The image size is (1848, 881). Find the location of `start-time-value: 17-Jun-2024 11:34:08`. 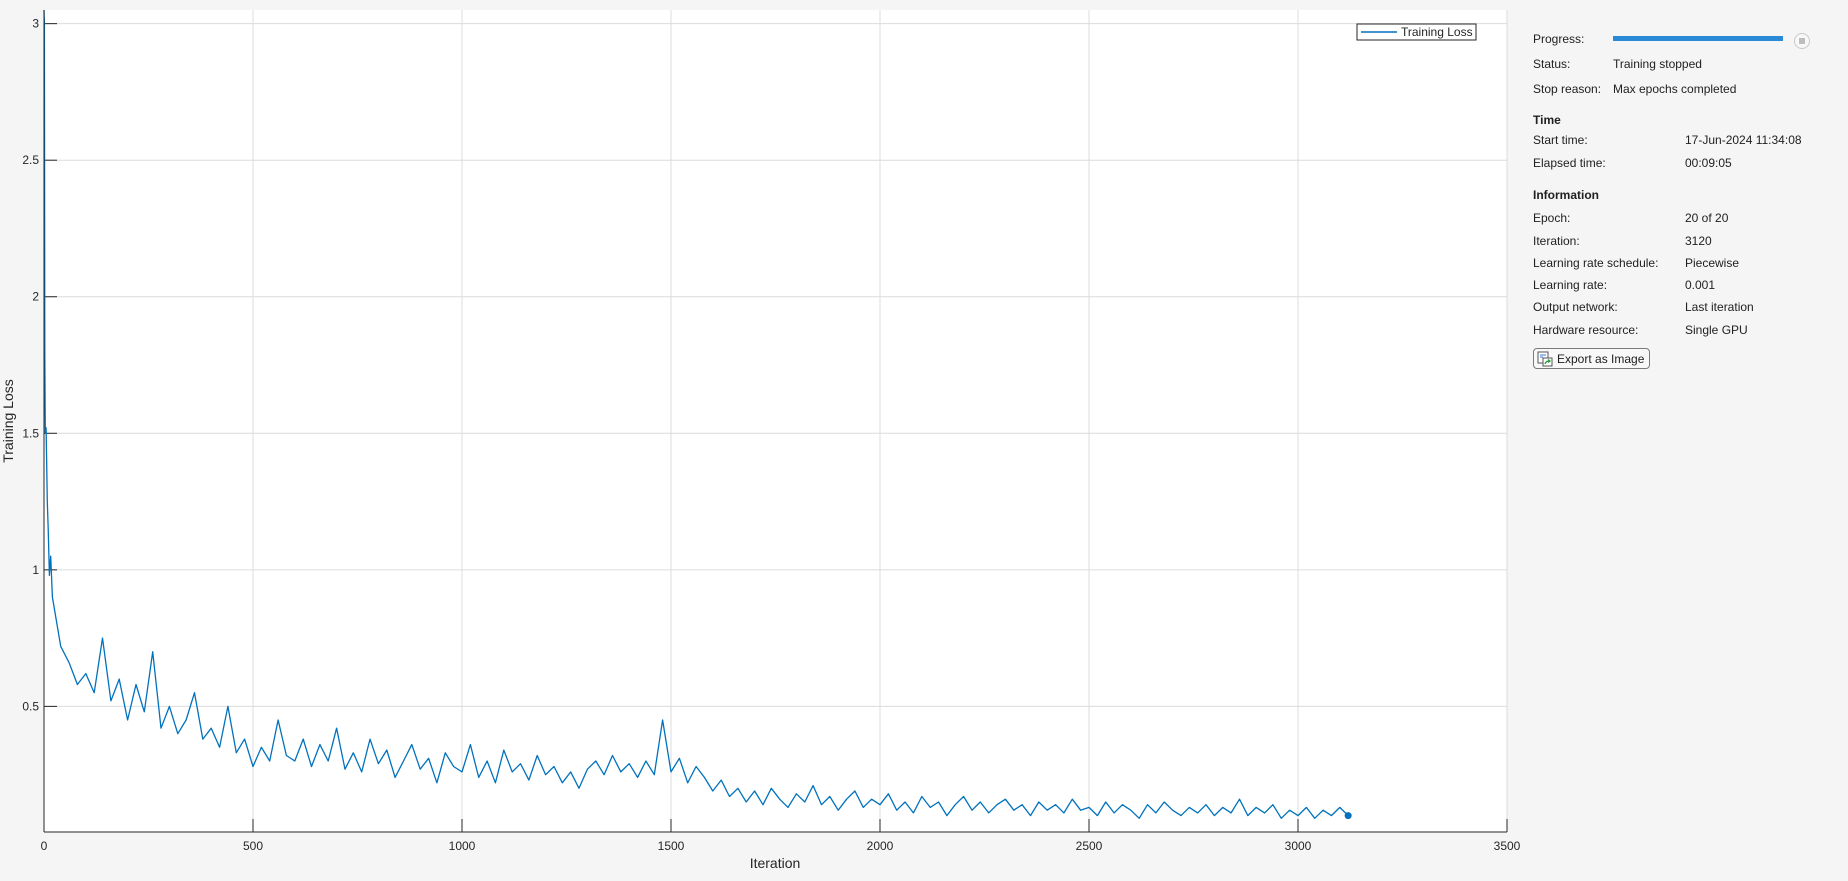

start-time-value: 17-Jun-2024 11:34:08 is located at coordinates (1743, 140).